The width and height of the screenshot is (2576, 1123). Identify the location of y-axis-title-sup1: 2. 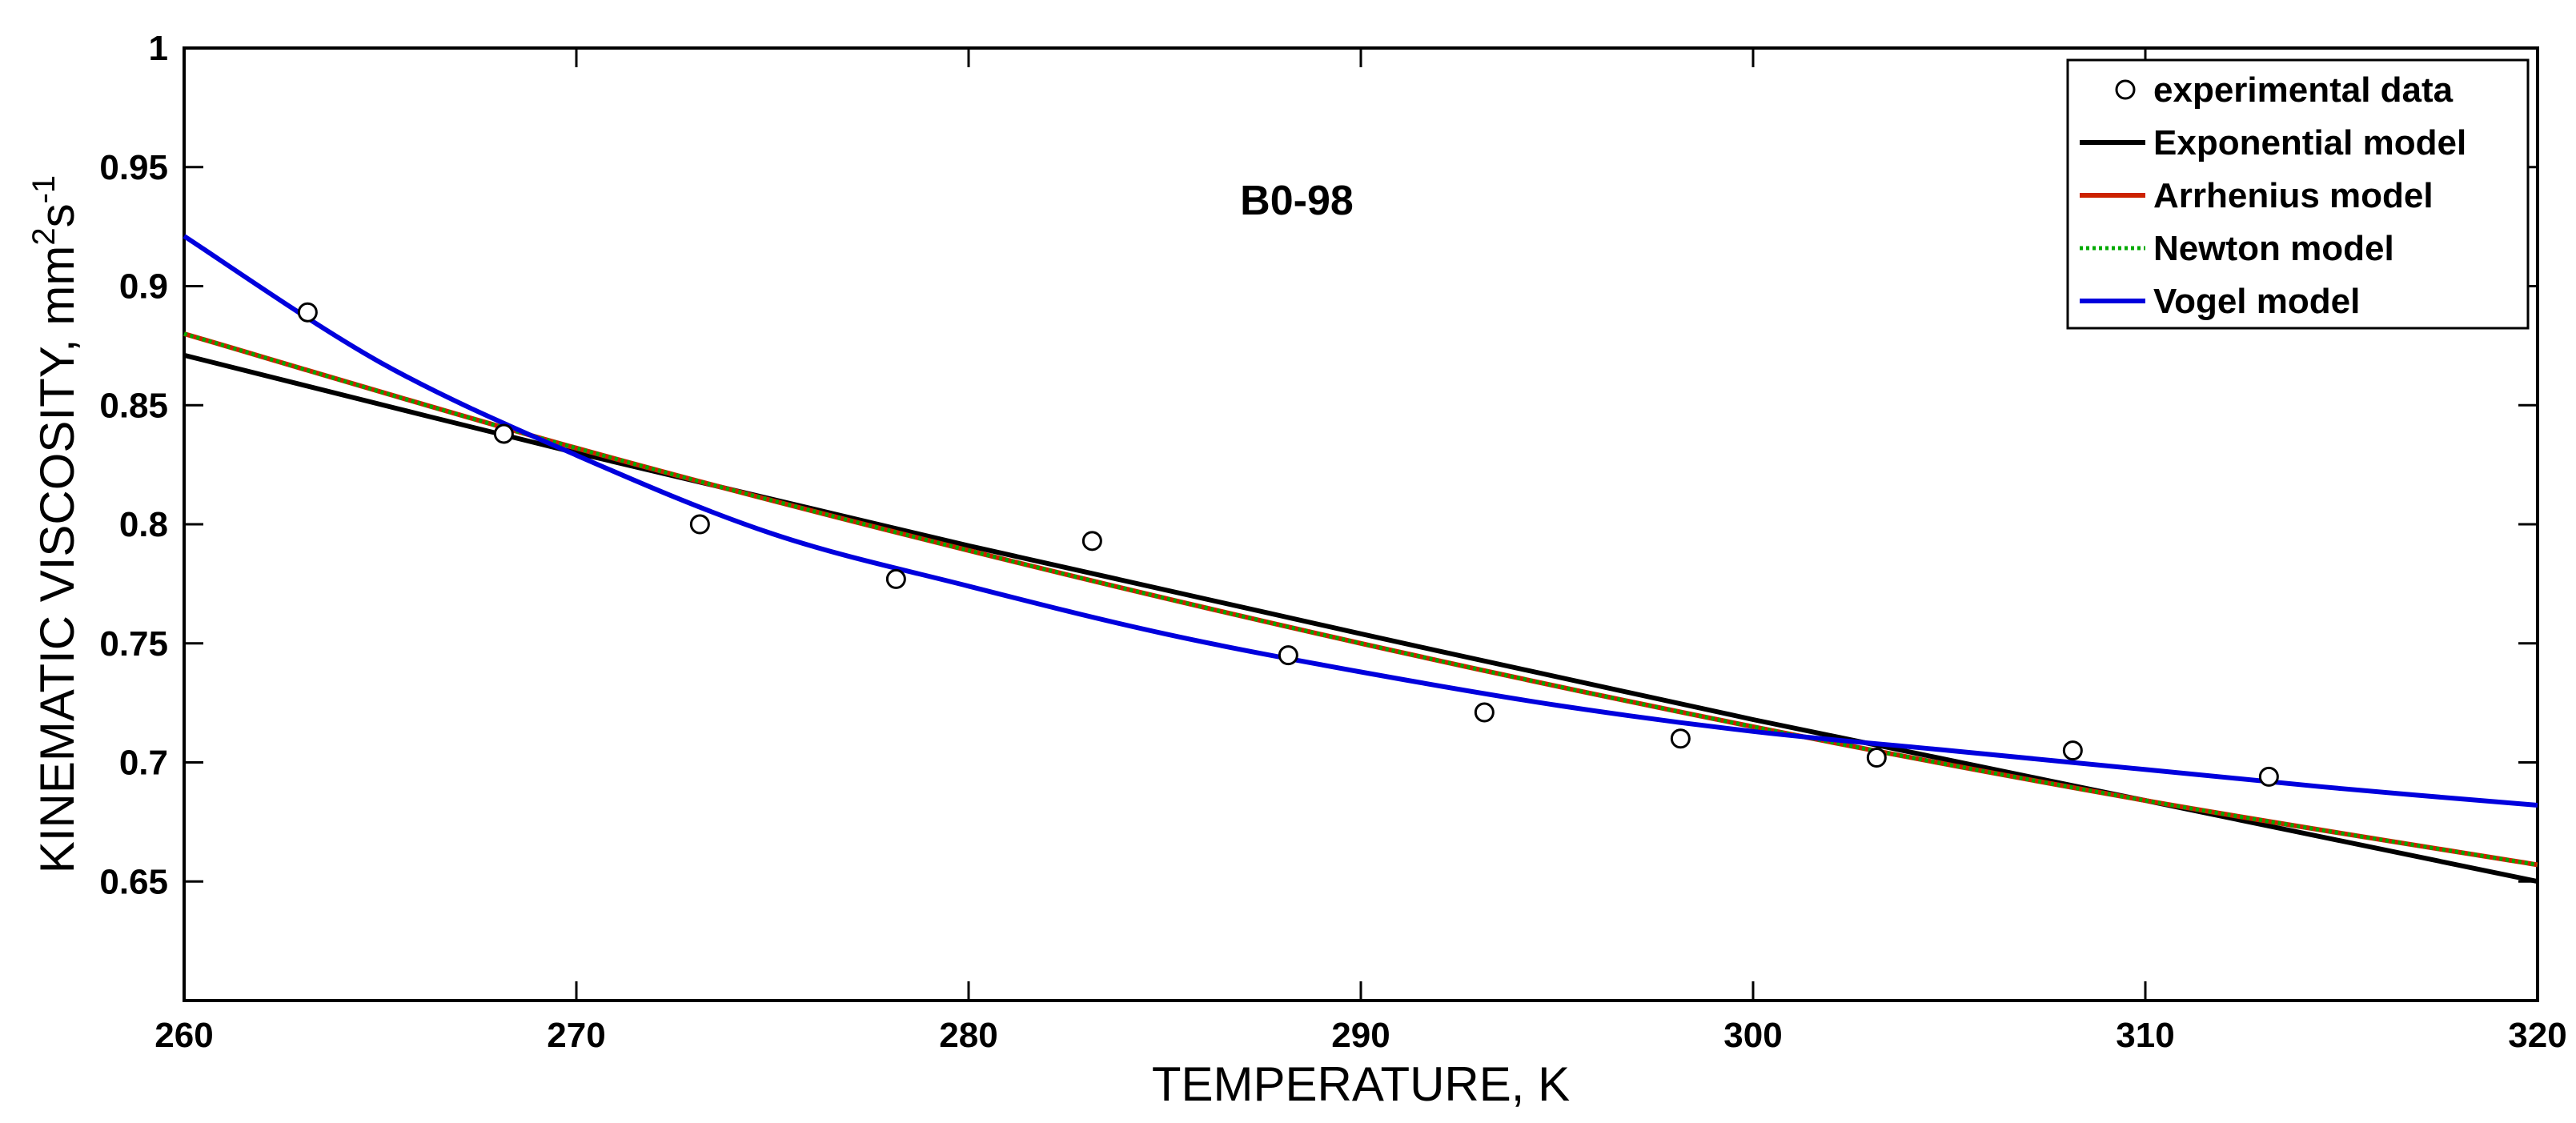
(44, 236).